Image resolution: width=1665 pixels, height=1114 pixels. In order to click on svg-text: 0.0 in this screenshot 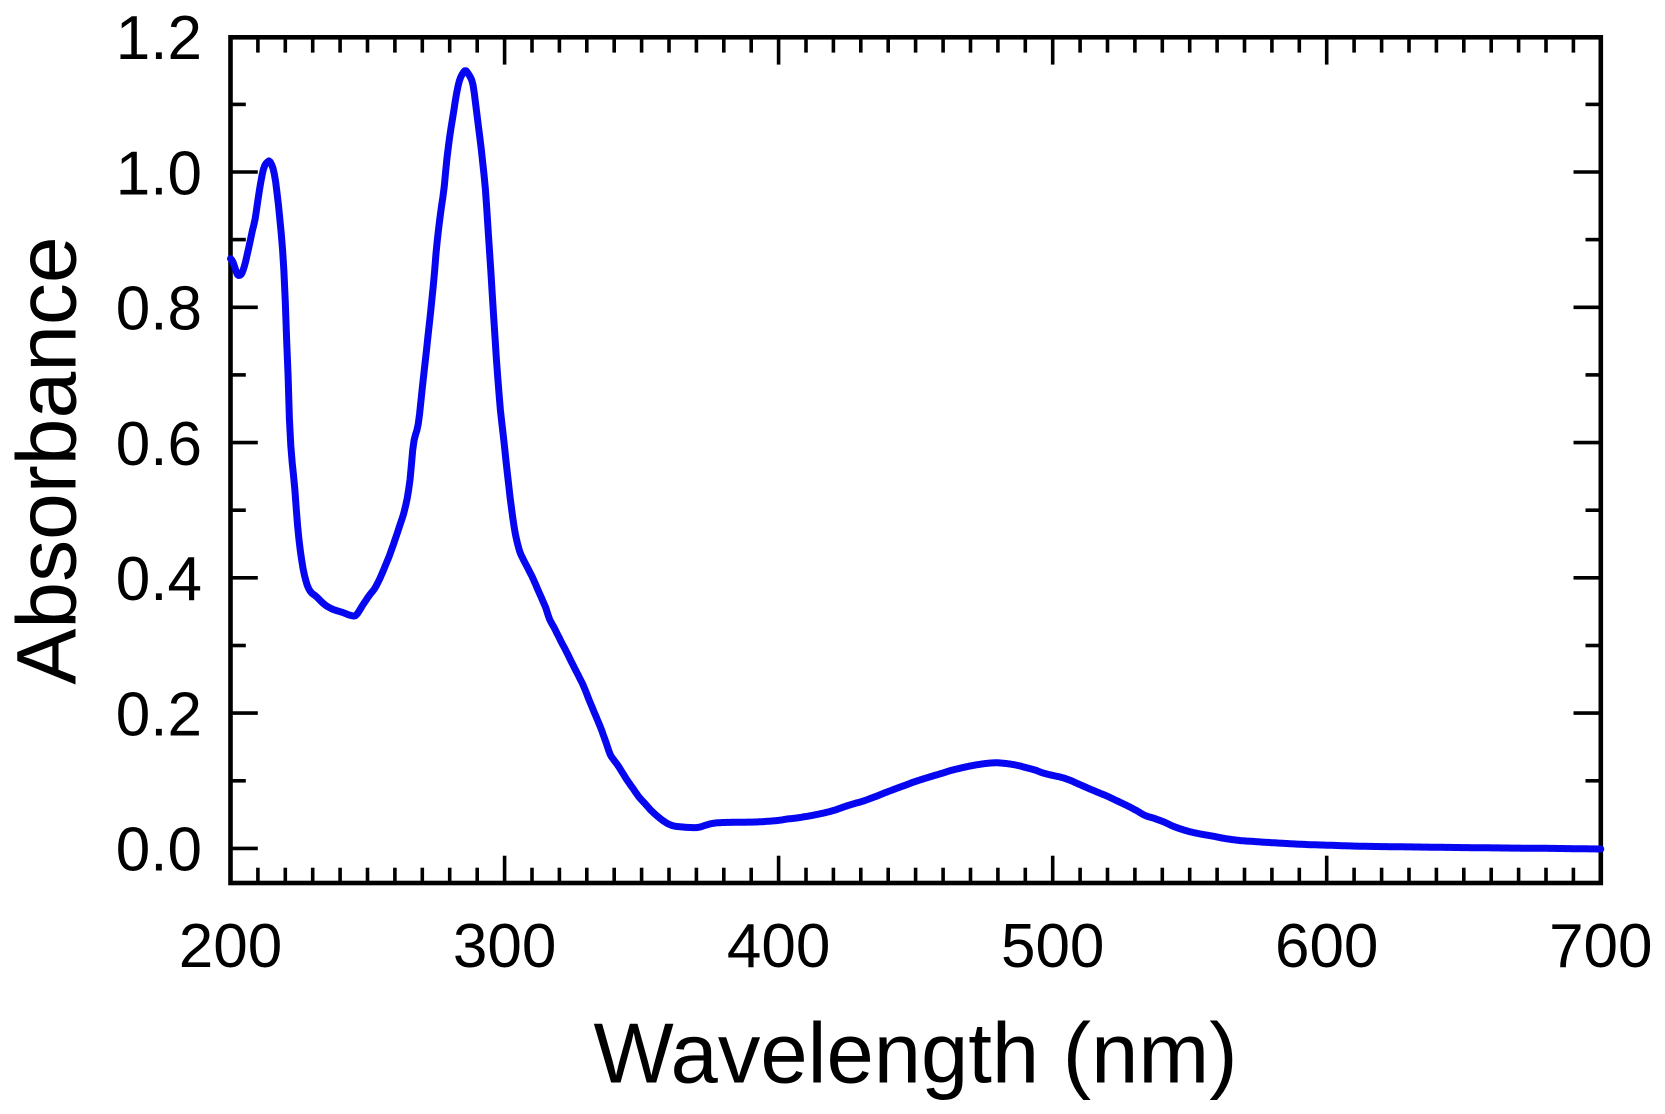, I will do `click(159, 850)`.